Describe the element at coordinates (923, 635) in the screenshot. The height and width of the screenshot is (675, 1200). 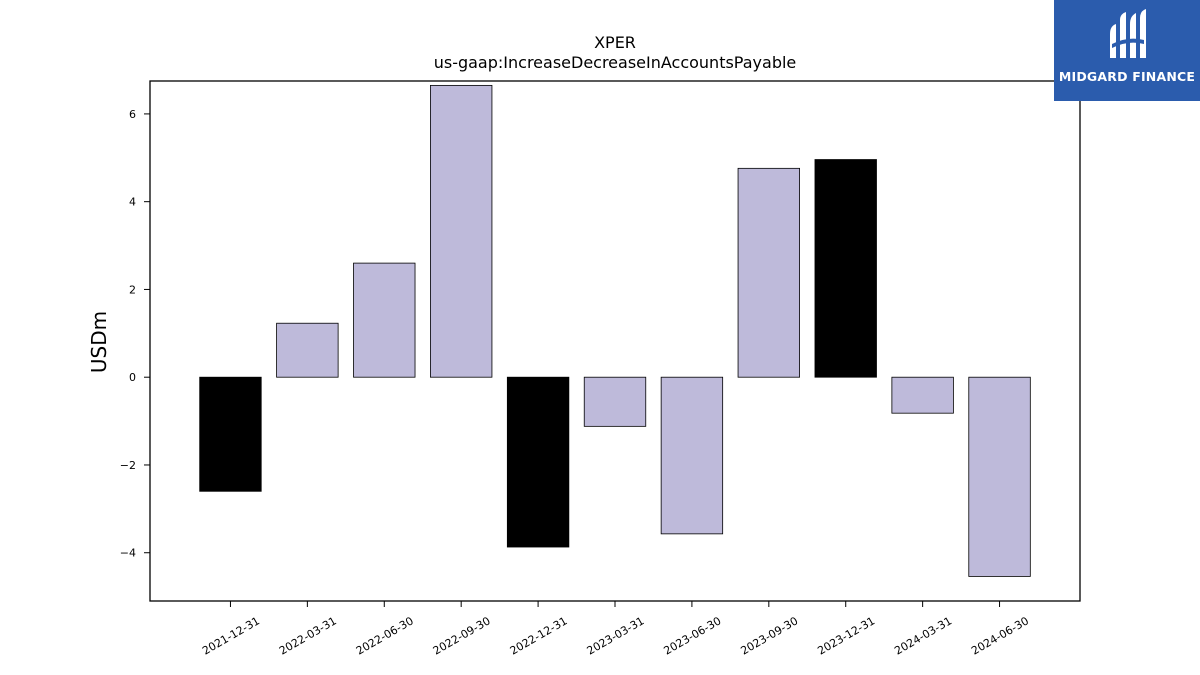
I see `x-tick-label: 2024-03-31` at that location.